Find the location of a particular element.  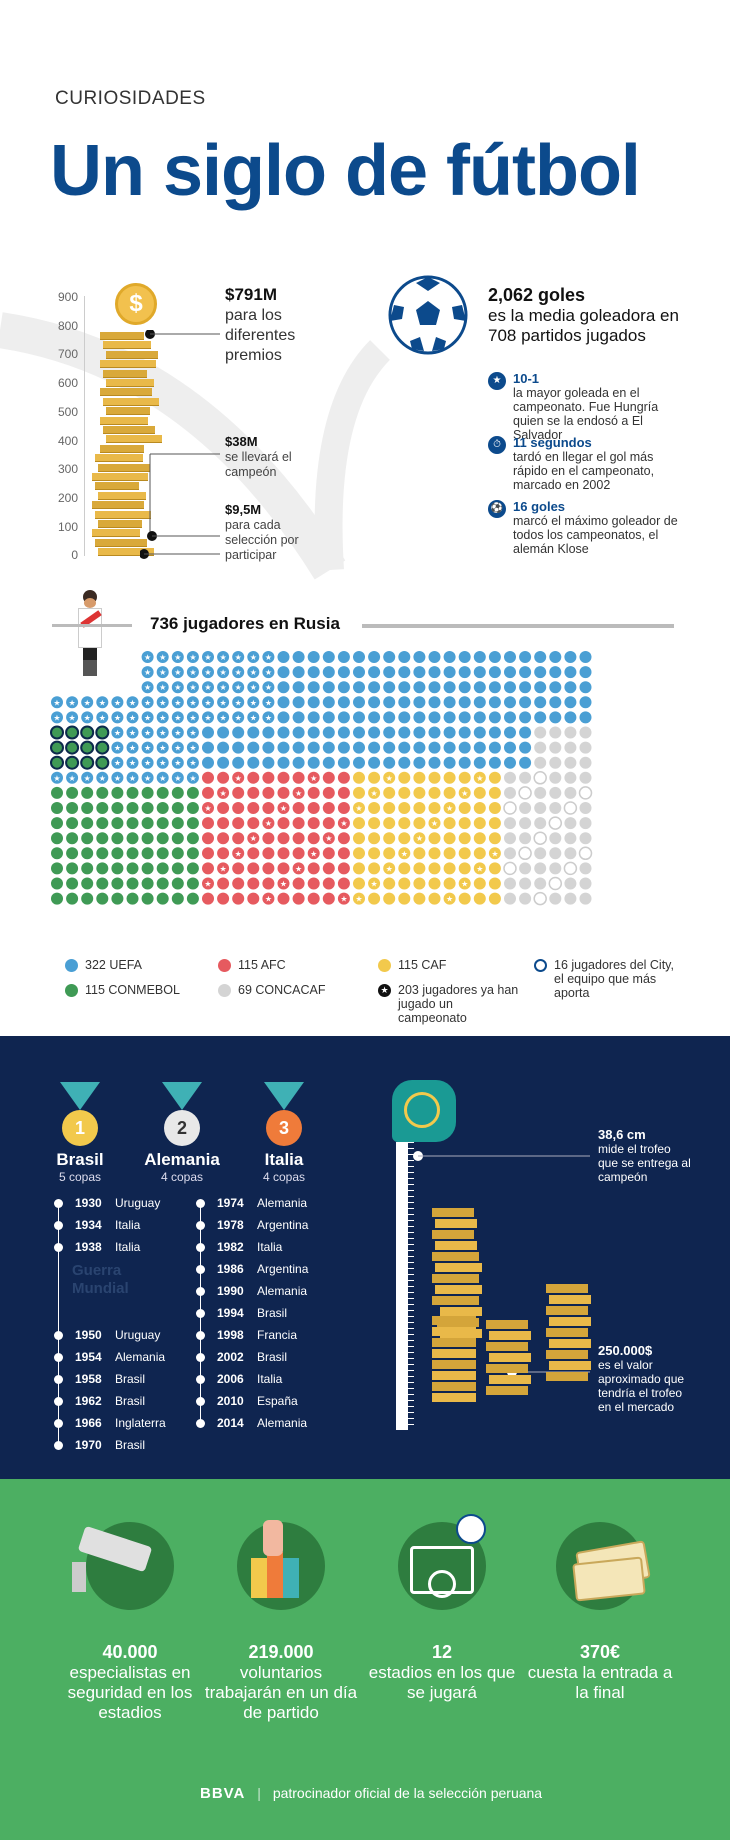

medal-ribbon is located at coordinates (284, 1096).